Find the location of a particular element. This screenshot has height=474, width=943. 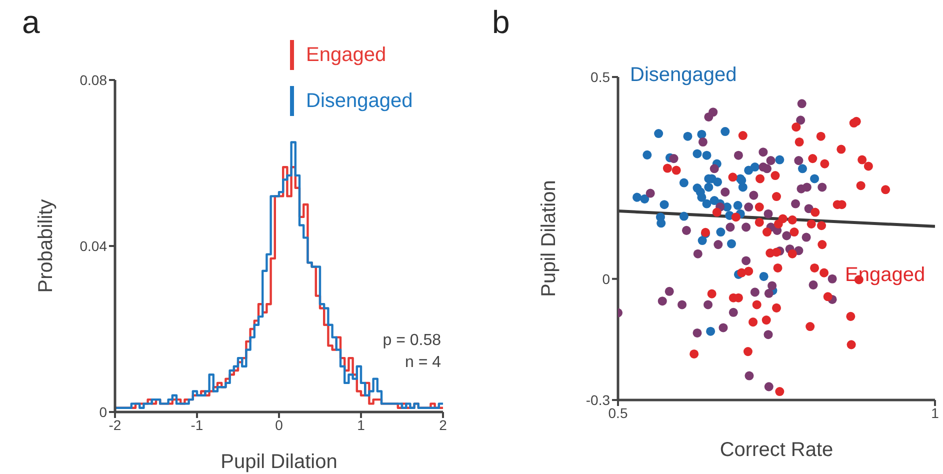

series-label: Engaged is located at coordinates (885, 276).